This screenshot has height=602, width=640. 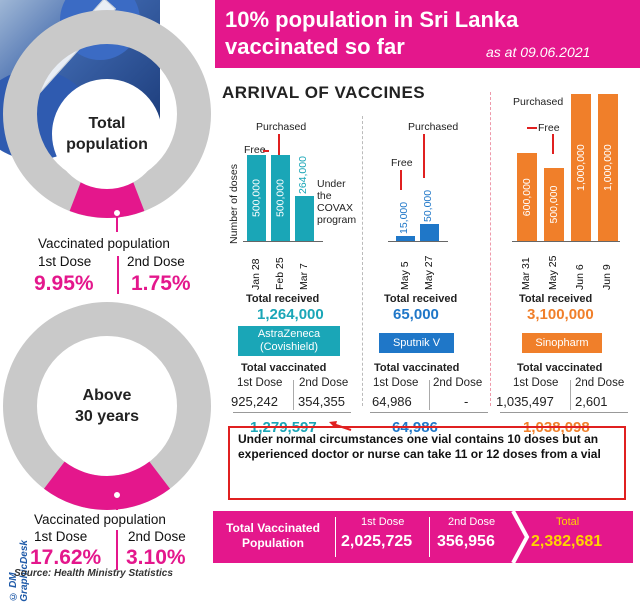 I want to click on donut-label-line2: 30 years, so click(x=107, y=416).